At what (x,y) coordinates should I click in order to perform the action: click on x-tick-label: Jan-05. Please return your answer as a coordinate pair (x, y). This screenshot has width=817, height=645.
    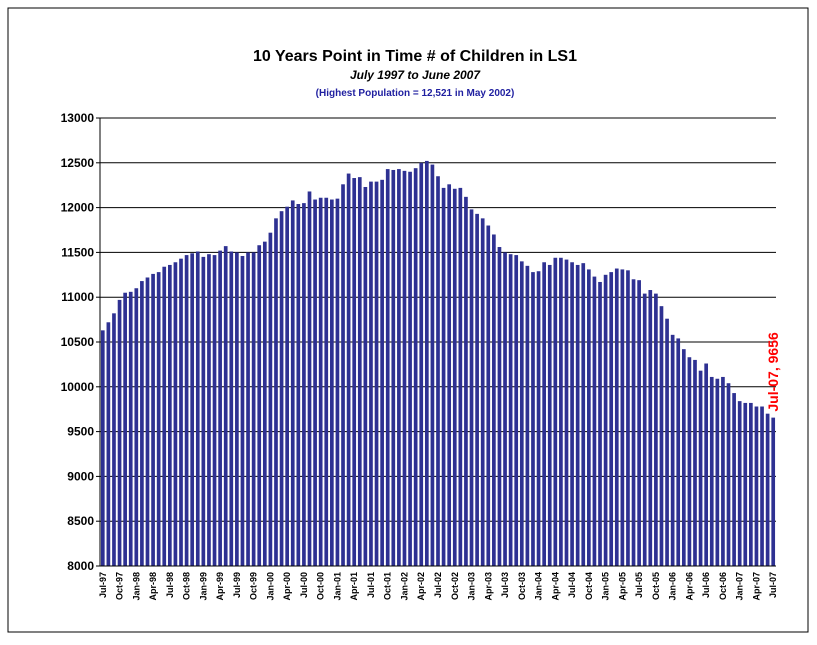
    Looking at the image, I should click on (606, 586).